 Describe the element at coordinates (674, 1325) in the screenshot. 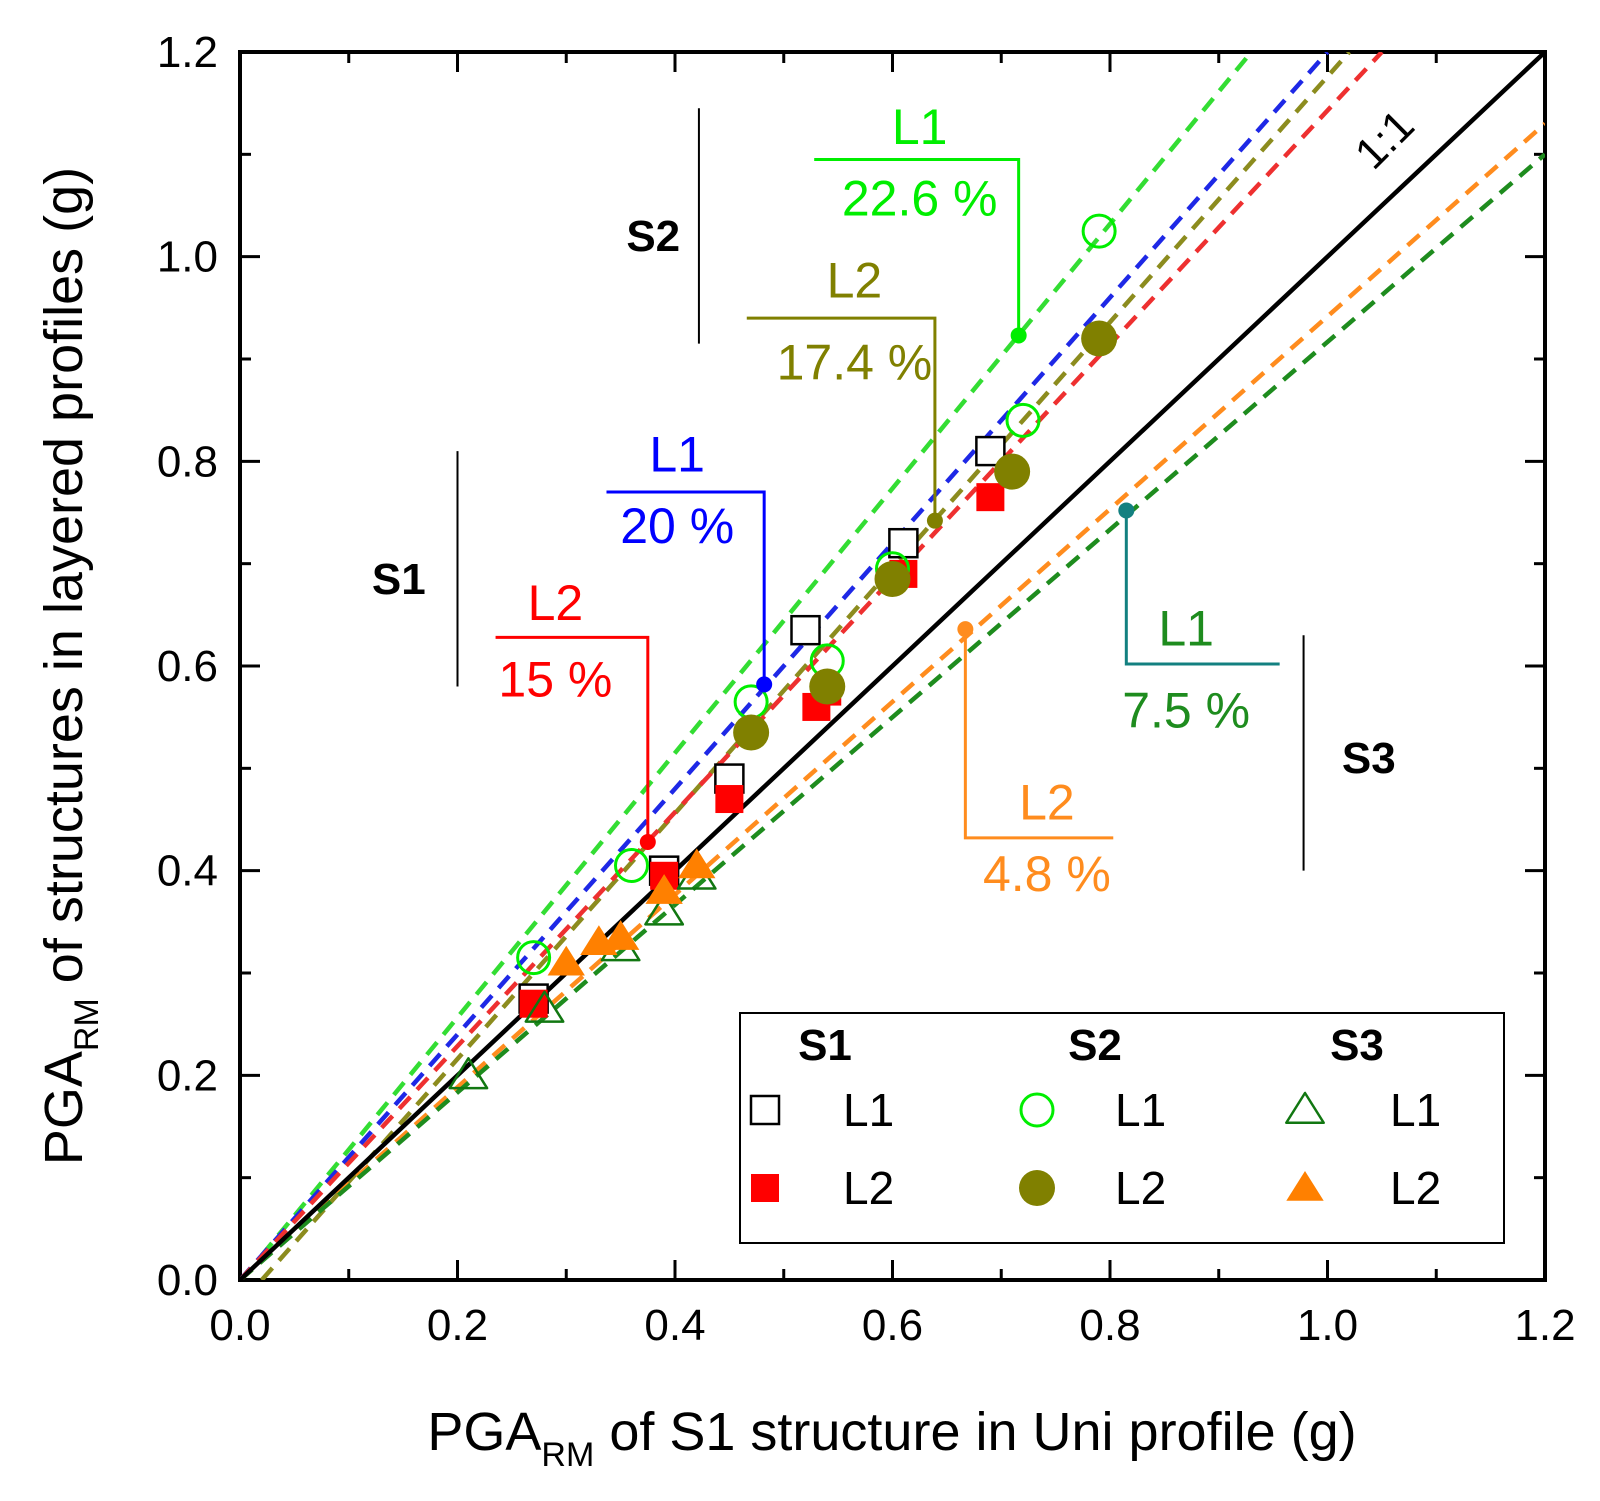

I see `x-tick-label: 0.4` at that location.